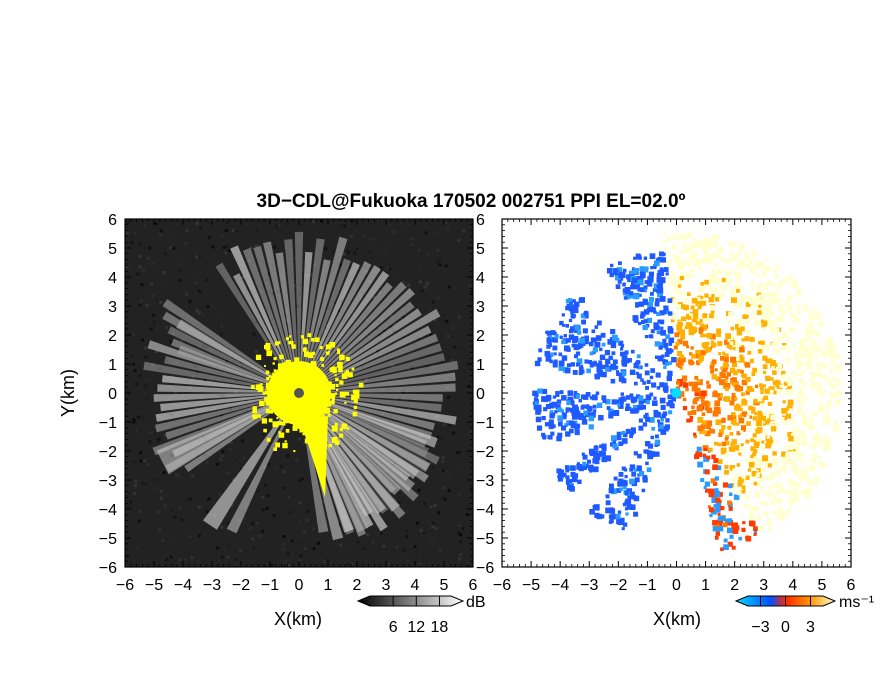 This screenshot has width=880, height=680. I want to click on colorbar-tick-label: 0, so click(785, 627).